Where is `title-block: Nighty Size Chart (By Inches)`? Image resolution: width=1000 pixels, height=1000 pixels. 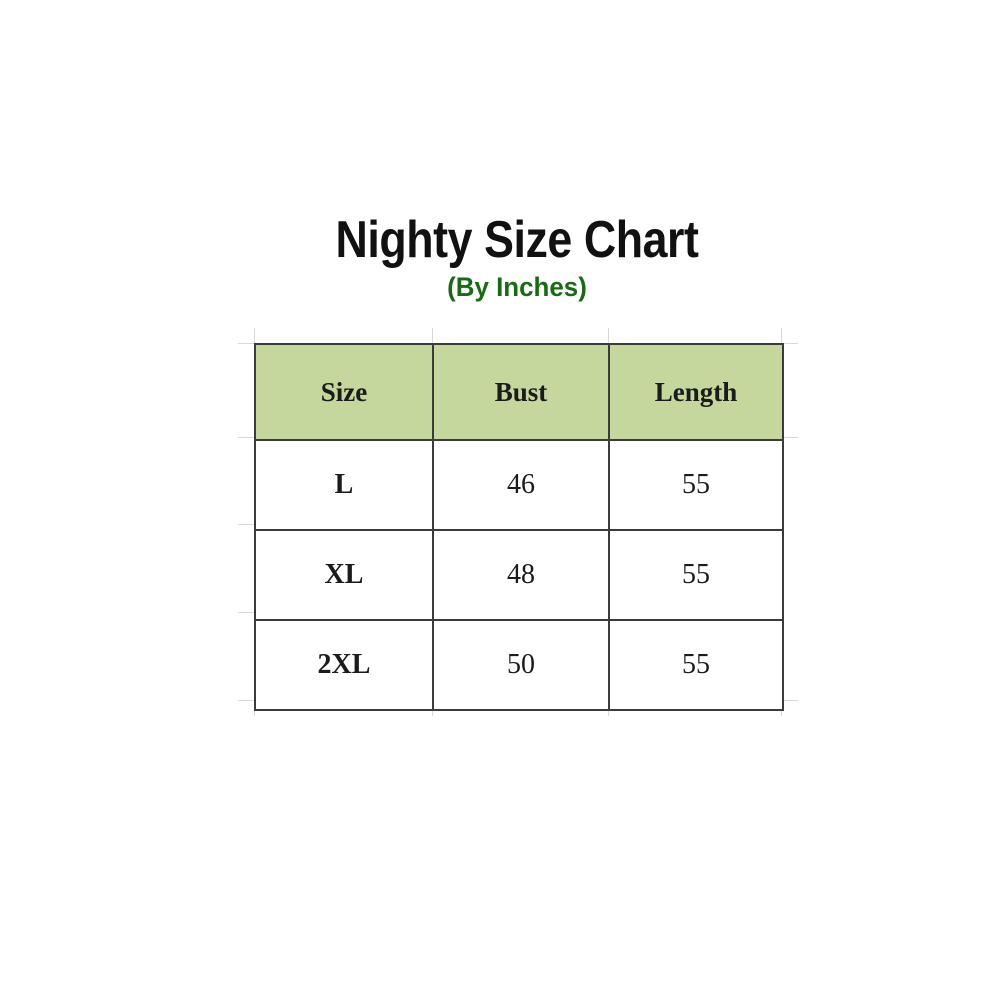 title-block: Nighty Size Chart (By Inches) is located at coordinates (500, 257).